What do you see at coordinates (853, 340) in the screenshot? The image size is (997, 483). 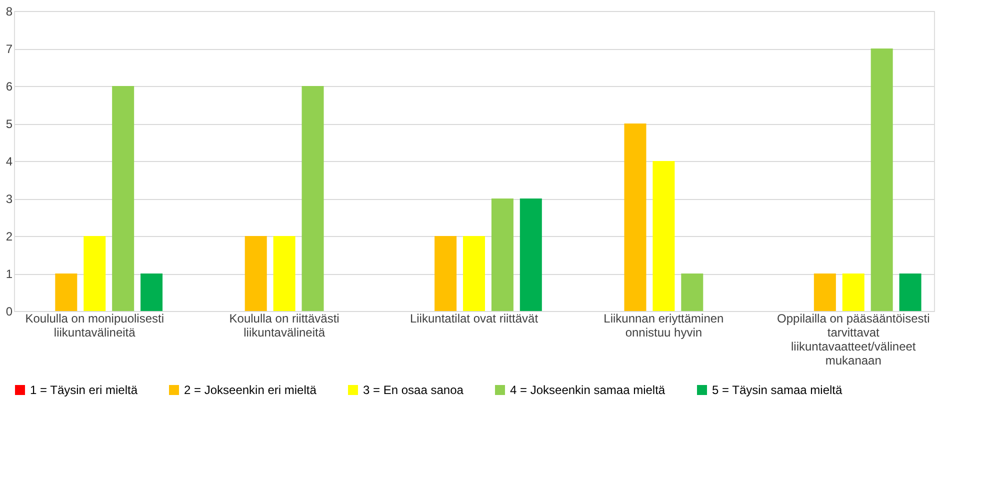 I see `x-tick-label: Oppilailla on pääsääntöisesti tarvittavat liikuntavaatteet/välineet mukanaan` at bounding box center [853, 340].